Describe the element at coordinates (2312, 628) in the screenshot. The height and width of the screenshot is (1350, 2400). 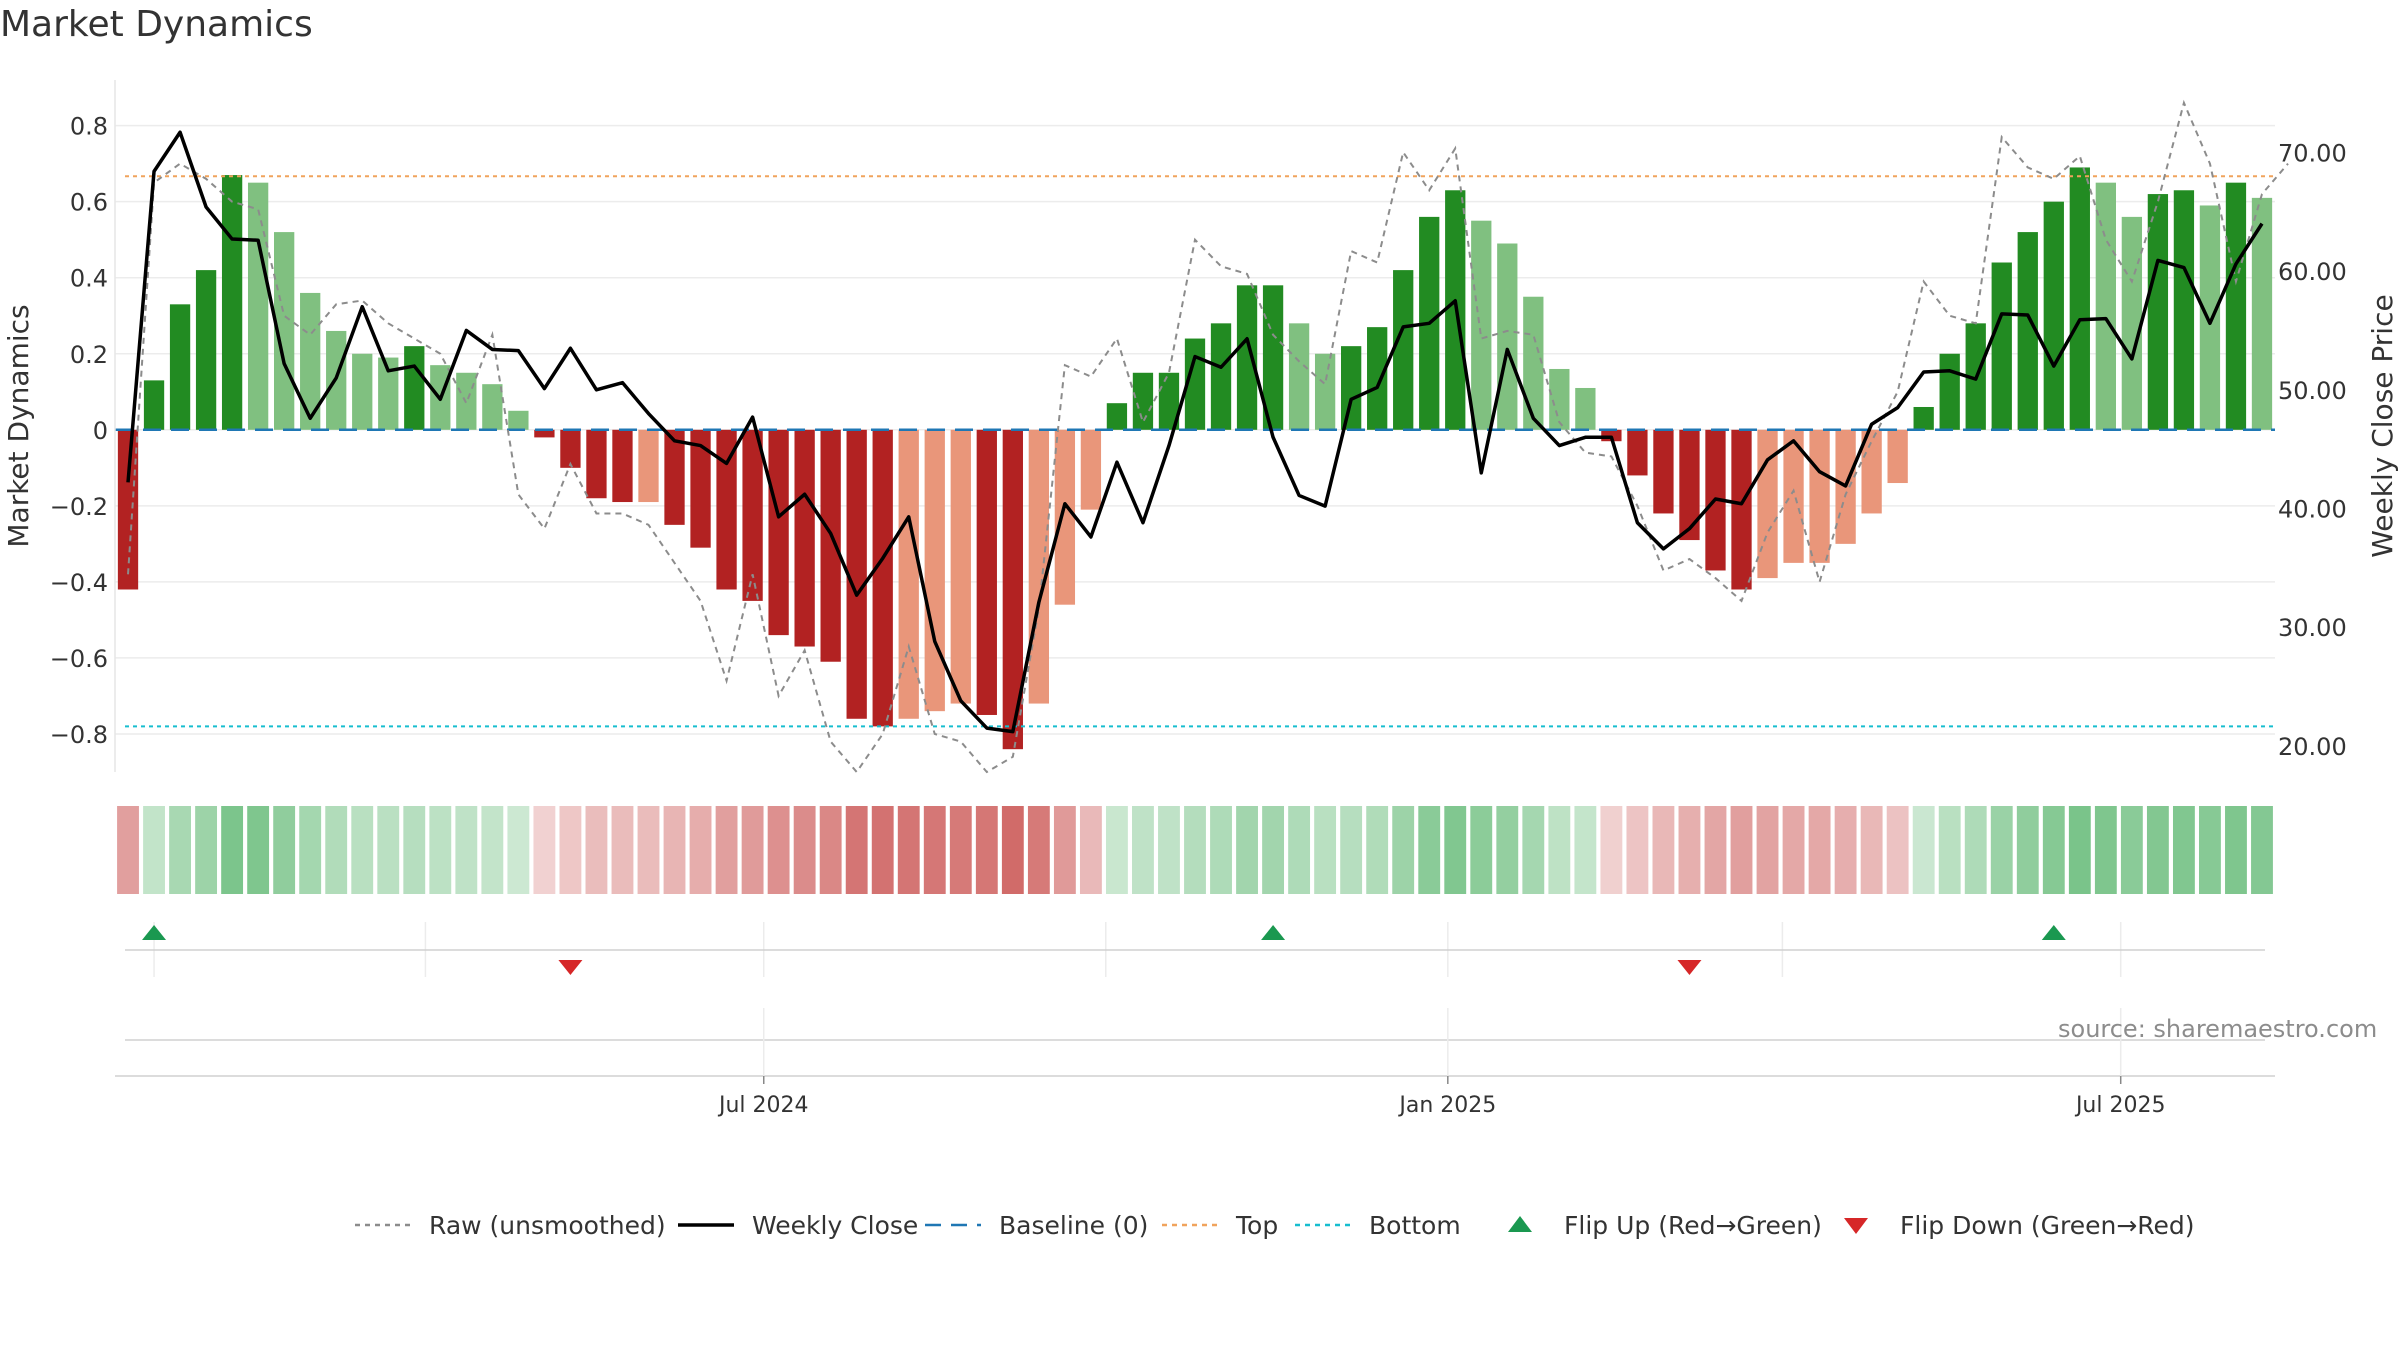
I see `y-right-tick-label: 30.00` at that location.